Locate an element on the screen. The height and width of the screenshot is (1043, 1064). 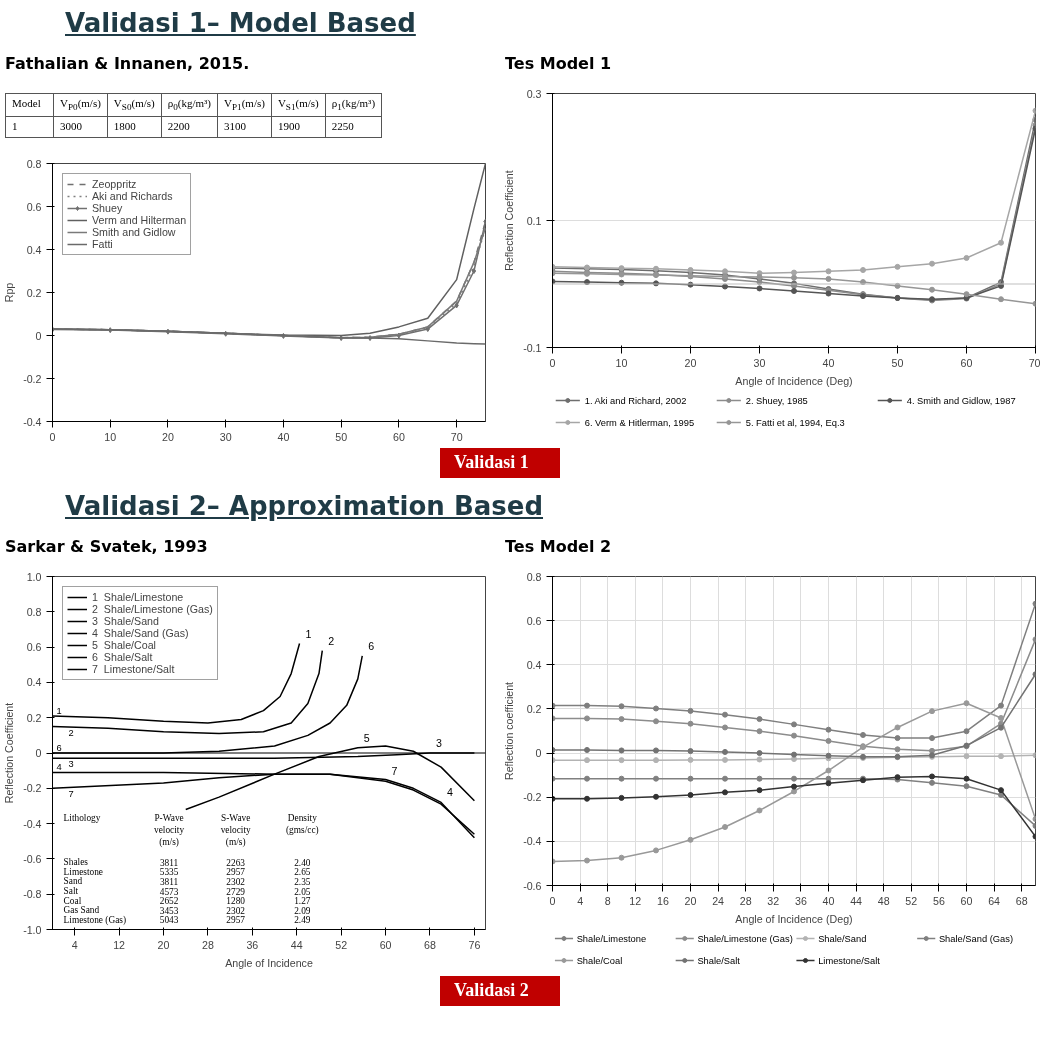
annotation: 2957 is located at coordinates (236, 920).